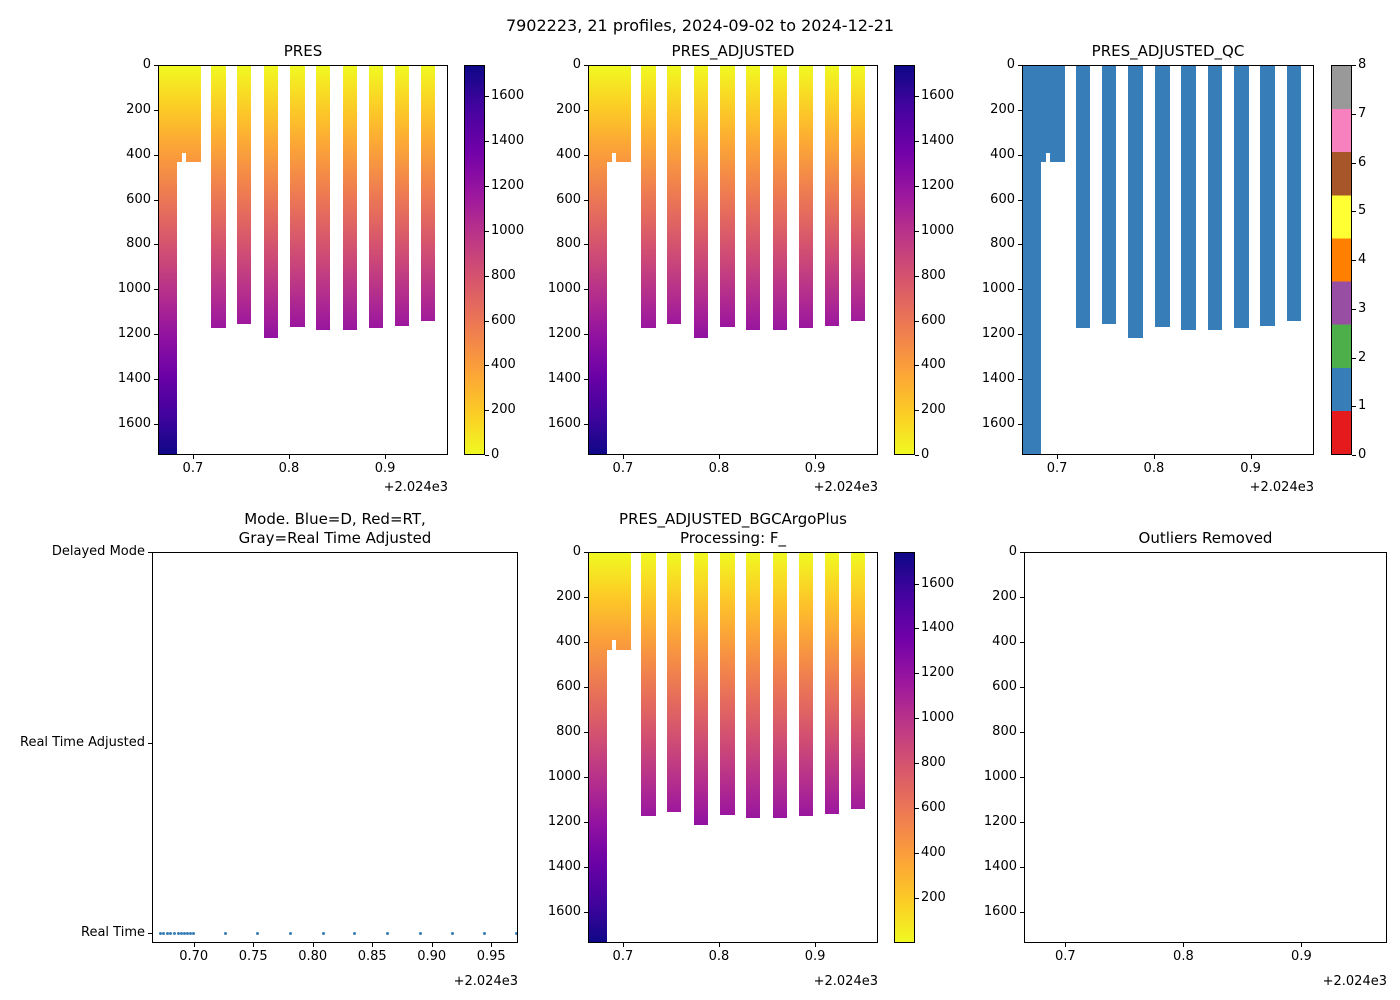 This screenshot has height=1000, width=1400. I want to click on panel-title-line: Processing: F_, so click(733, 538).